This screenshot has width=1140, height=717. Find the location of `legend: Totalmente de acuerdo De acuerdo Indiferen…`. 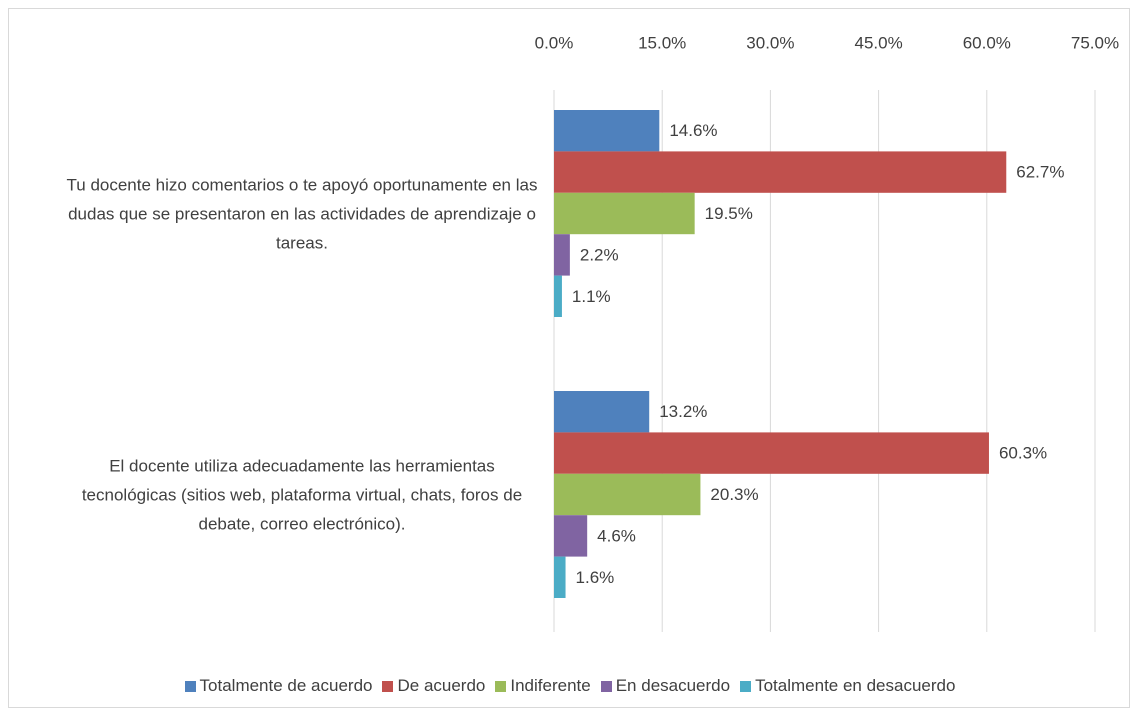

legend: Totalmente de acuerdo De acuerdo Indiferen… is located at coordinates (570, 686).